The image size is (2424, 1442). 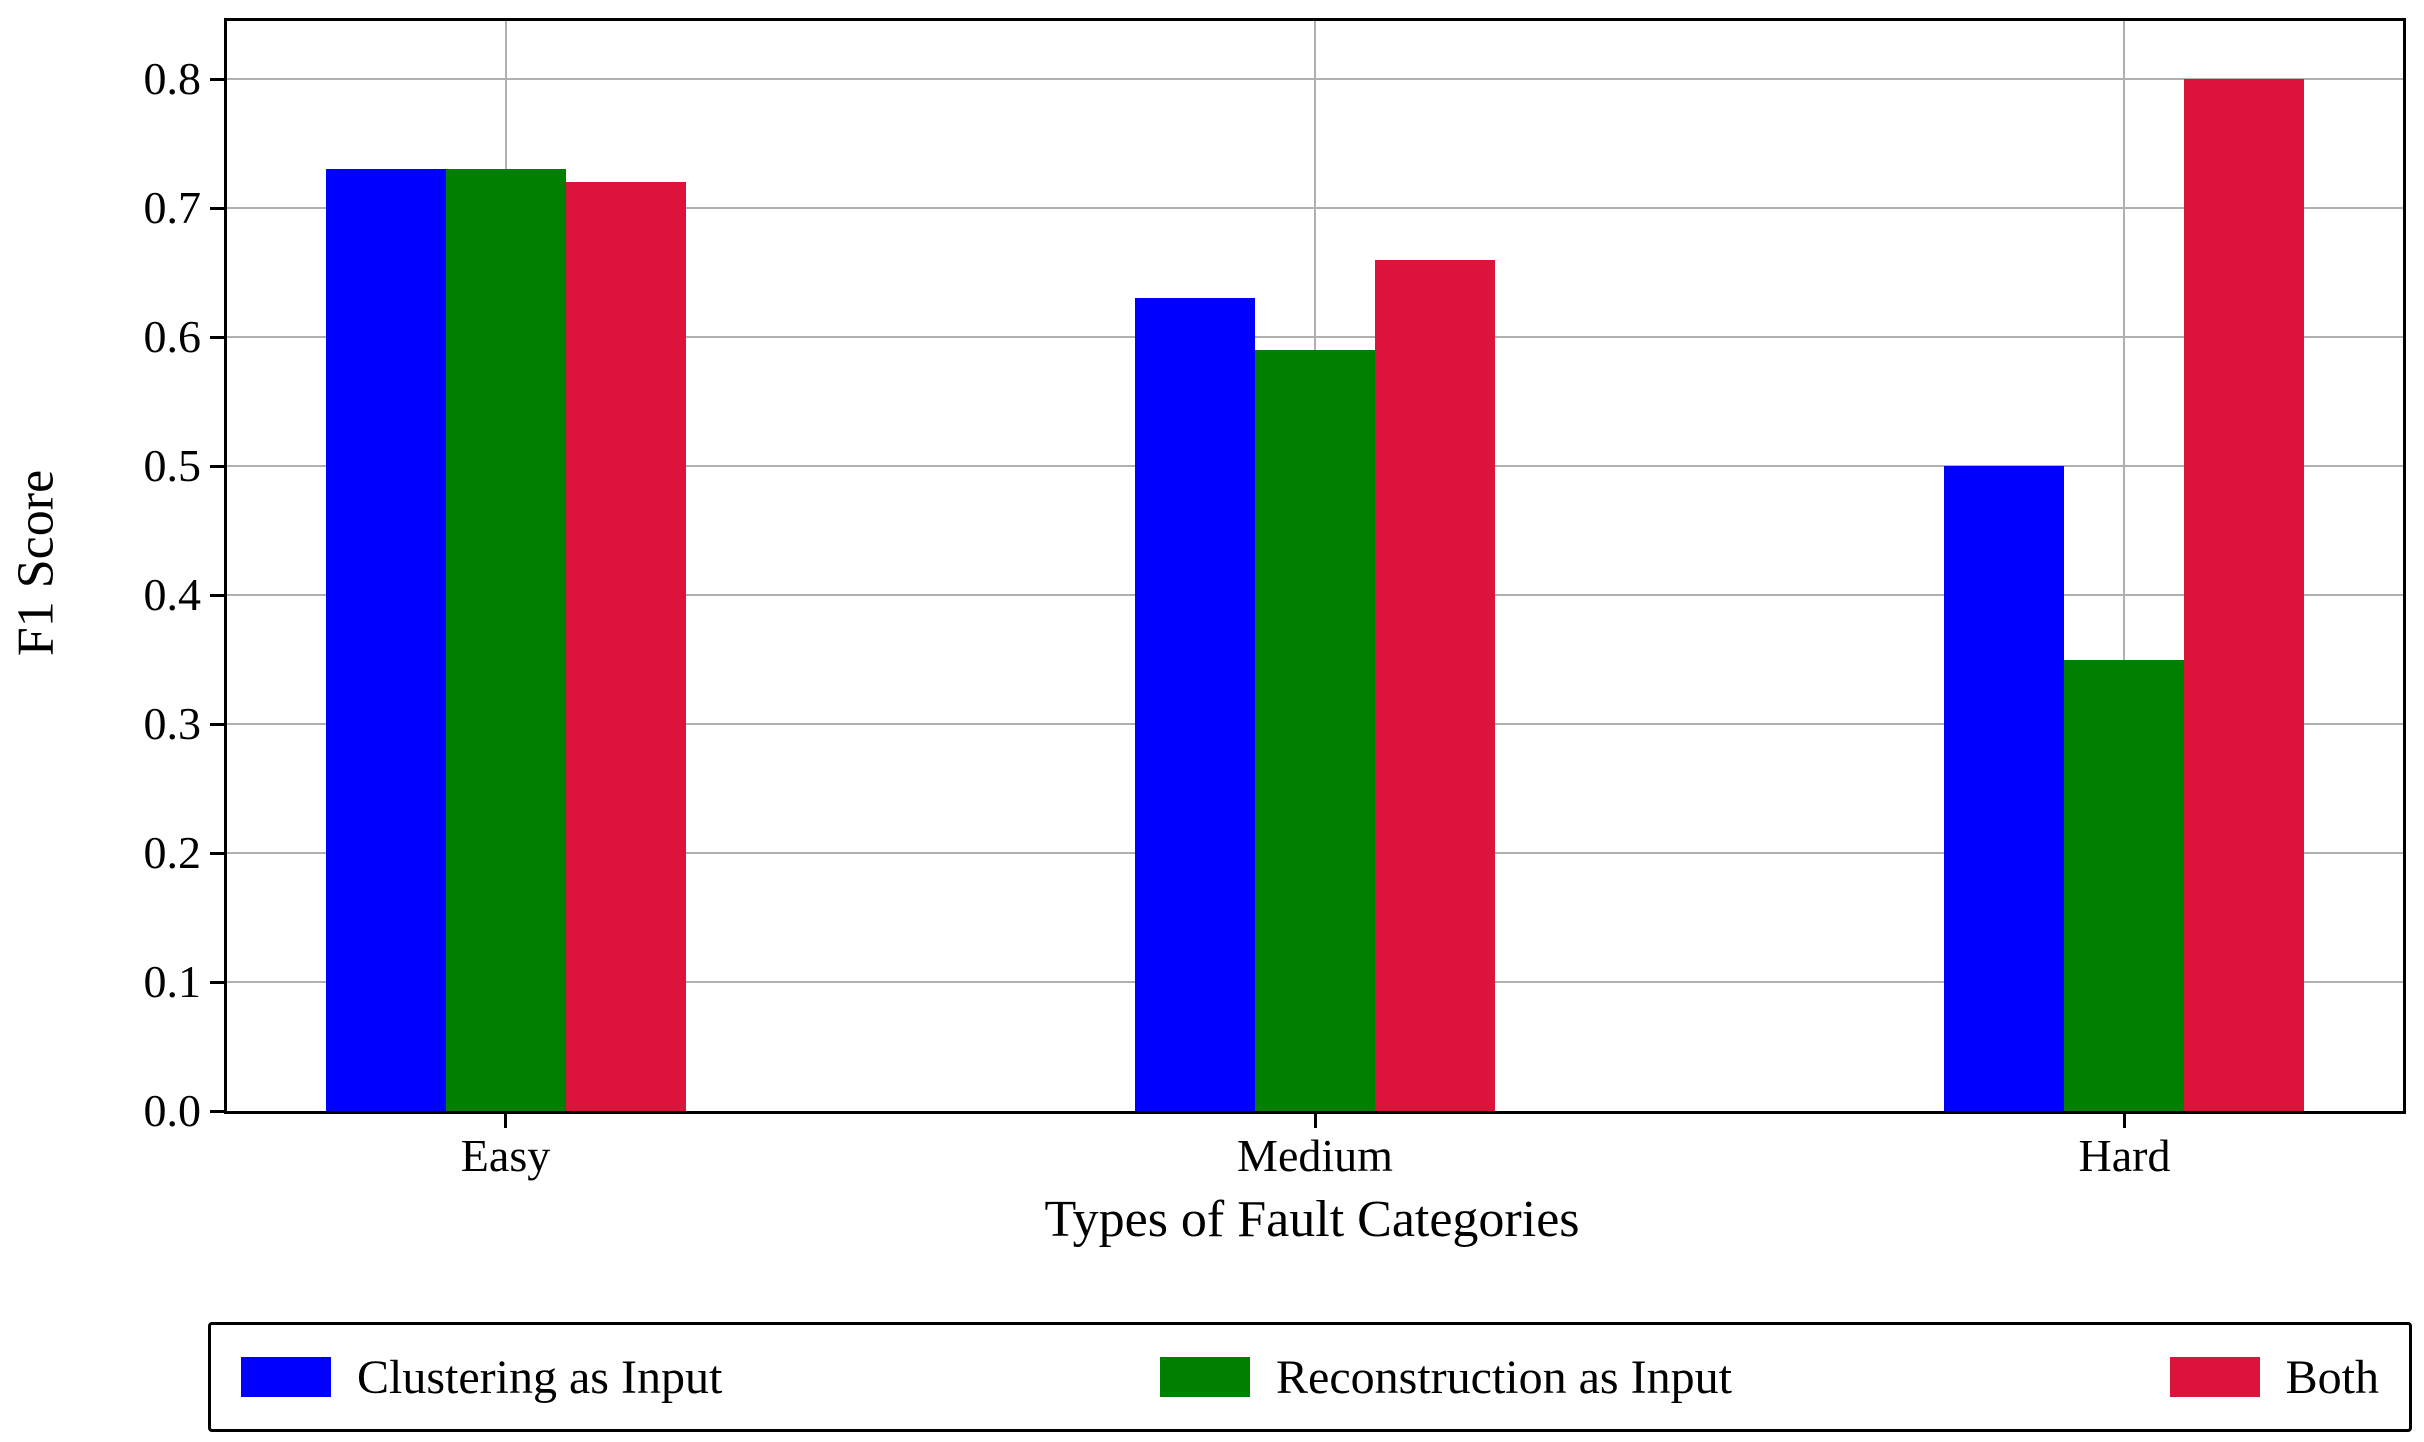 I want to click on legend-item: Both, so click(x=2274, y=1377).